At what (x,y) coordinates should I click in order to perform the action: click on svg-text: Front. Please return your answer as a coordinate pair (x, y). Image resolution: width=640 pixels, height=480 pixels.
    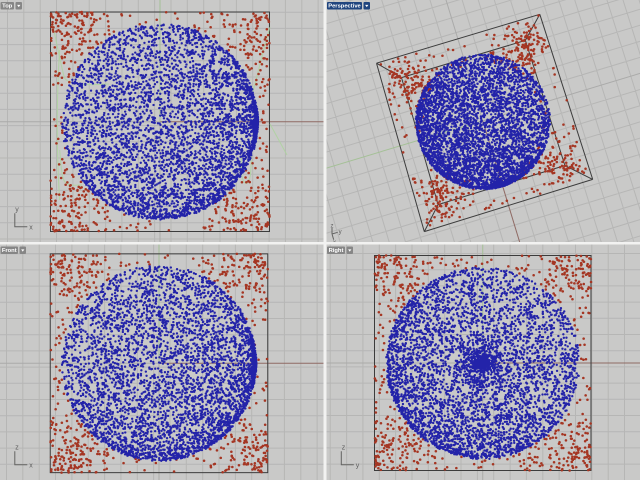
    Looking at the image, I should click on (9, 251).